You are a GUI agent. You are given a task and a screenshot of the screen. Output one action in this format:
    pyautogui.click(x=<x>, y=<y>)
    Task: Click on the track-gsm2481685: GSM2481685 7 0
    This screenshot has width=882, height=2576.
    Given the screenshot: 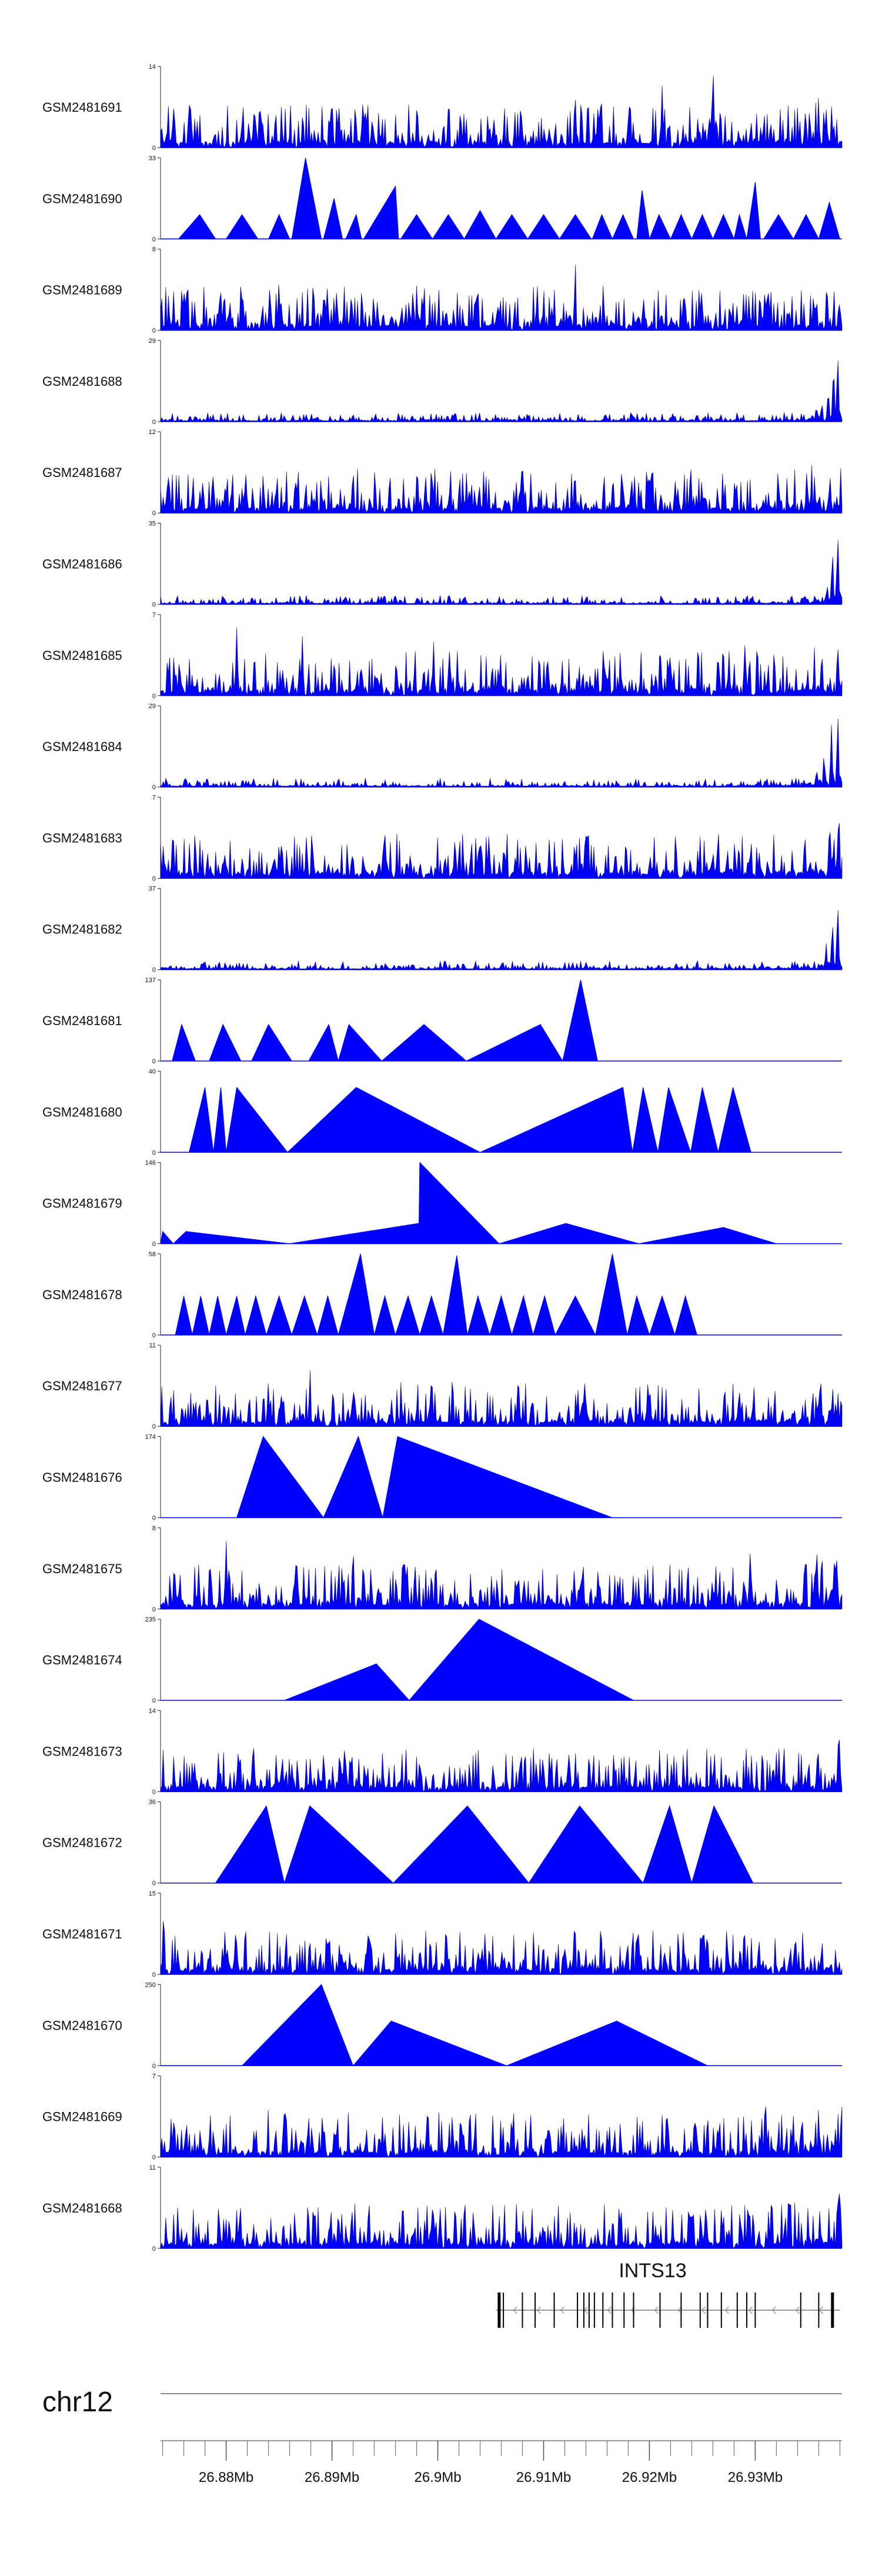 What is the action you would take?
    pyautogui.click(x=442, y=656)
    